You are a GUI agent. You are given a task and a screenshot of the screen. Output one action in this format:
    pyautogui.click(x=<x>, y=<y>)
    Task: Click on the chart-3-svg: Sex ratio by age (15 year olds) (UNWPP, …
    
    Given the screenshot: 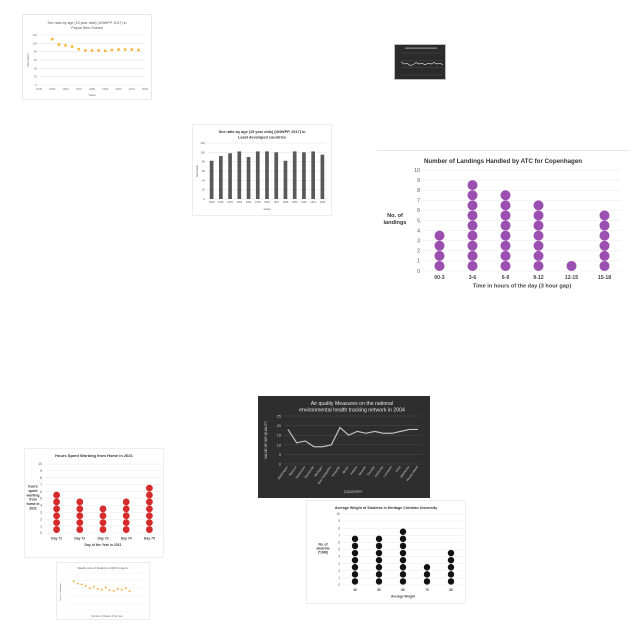 What is the action you would take?
    pyautogui.click(x=261, y=170)
    